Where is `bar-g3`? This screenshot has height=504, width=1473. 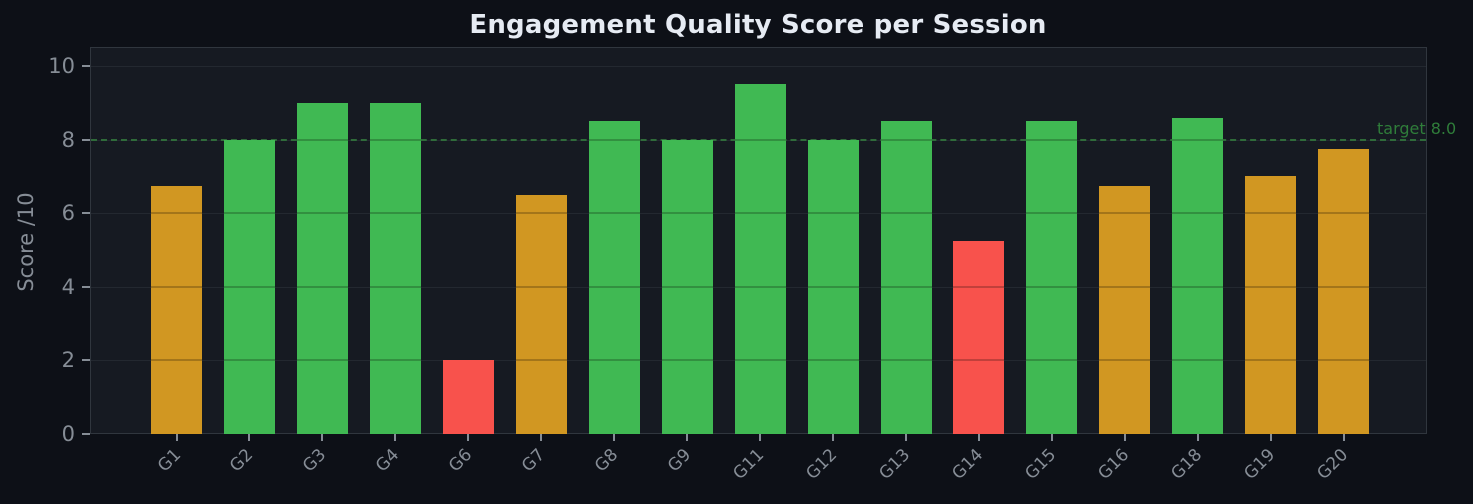 bar-g3 is located at coordinates (322, 268).